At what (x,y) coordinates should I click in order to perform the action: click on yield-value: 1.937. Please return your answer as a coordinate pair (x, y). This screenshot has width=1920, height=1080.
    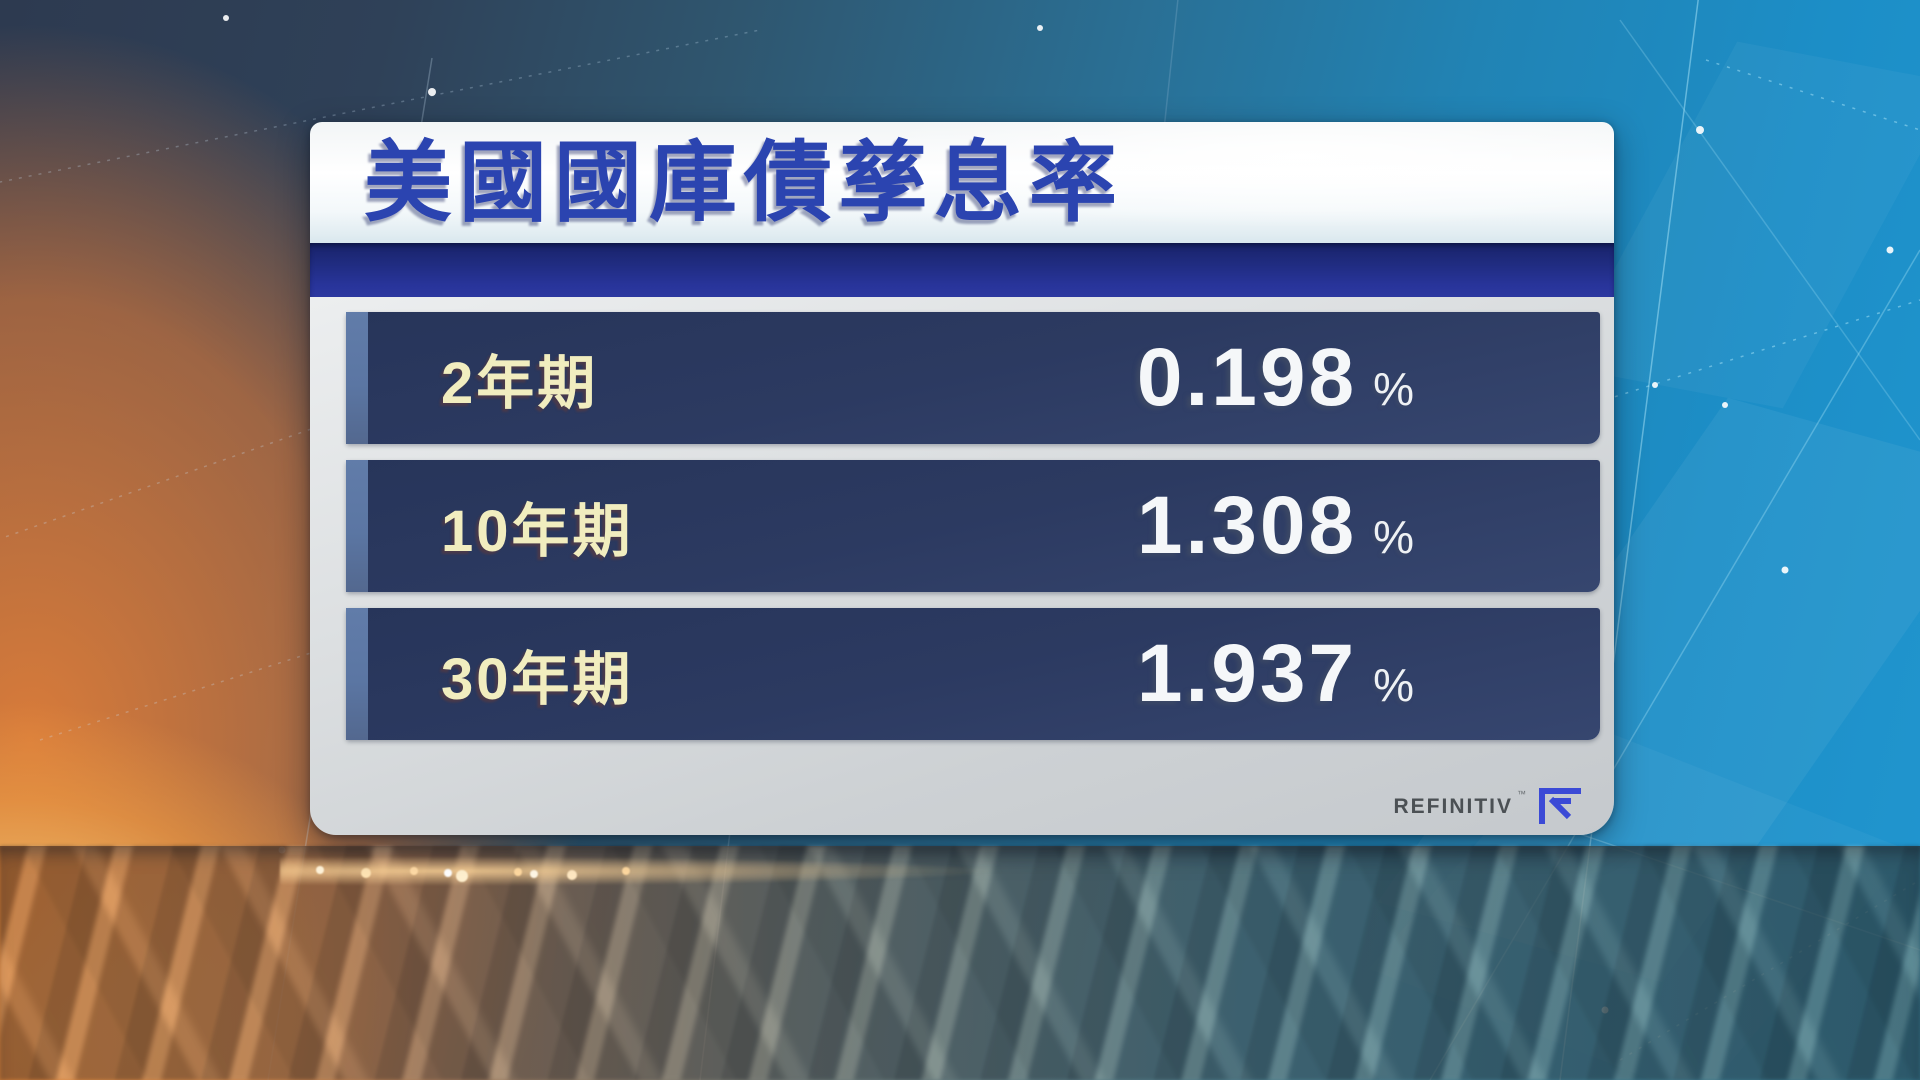
    Looking at the image, I should click on (1247, 673).